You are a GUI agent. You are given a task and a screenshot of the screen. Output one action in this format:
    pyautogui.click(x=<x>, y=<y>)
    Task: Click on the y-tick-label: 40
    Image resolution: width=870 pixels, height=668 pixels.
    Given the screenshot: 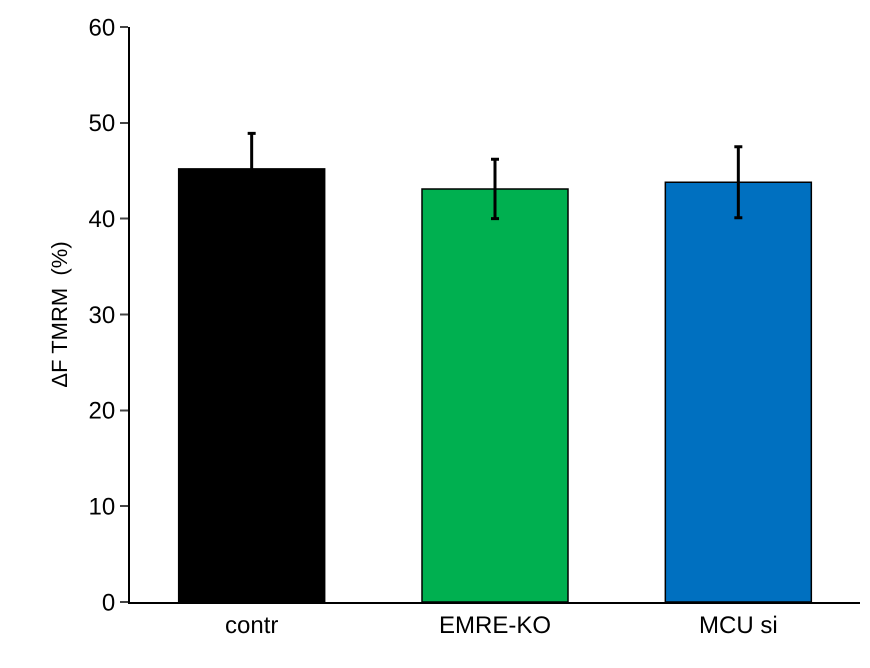 What is the action you would take?
    pyautogui.click(x=102, y=220)
    